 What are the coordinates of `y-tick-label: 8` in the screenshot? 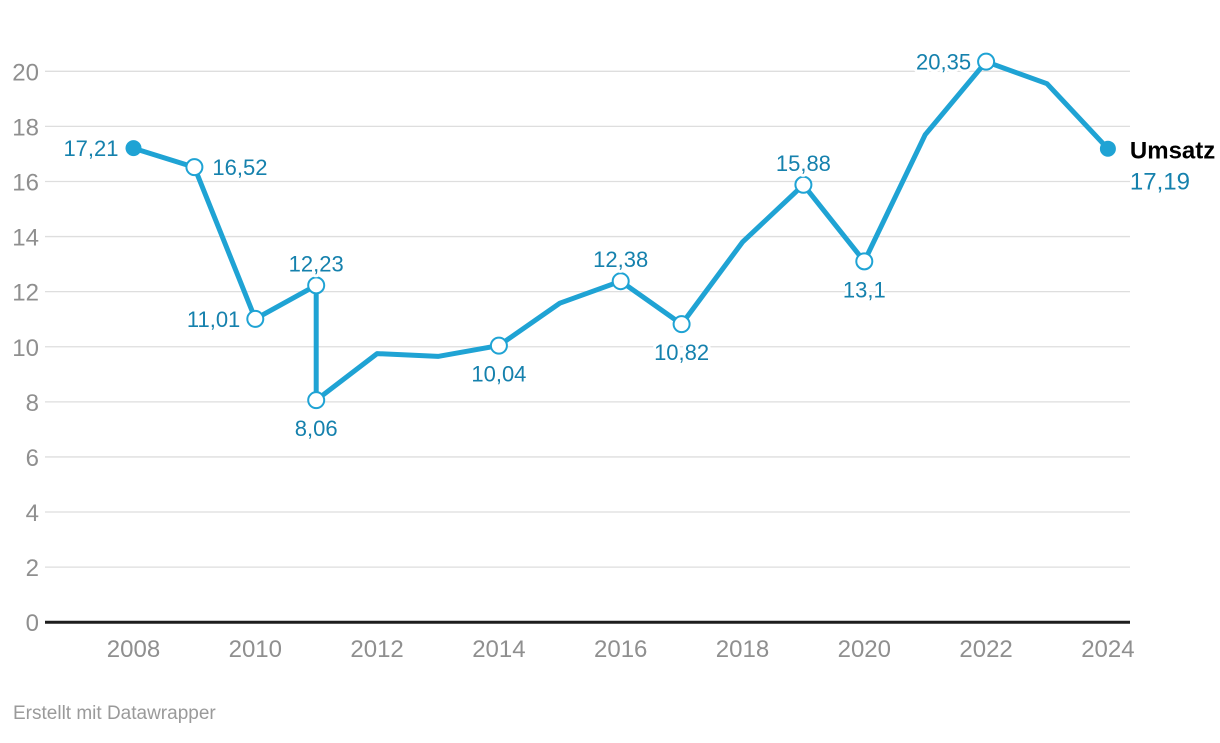 It's located at (32, 403).